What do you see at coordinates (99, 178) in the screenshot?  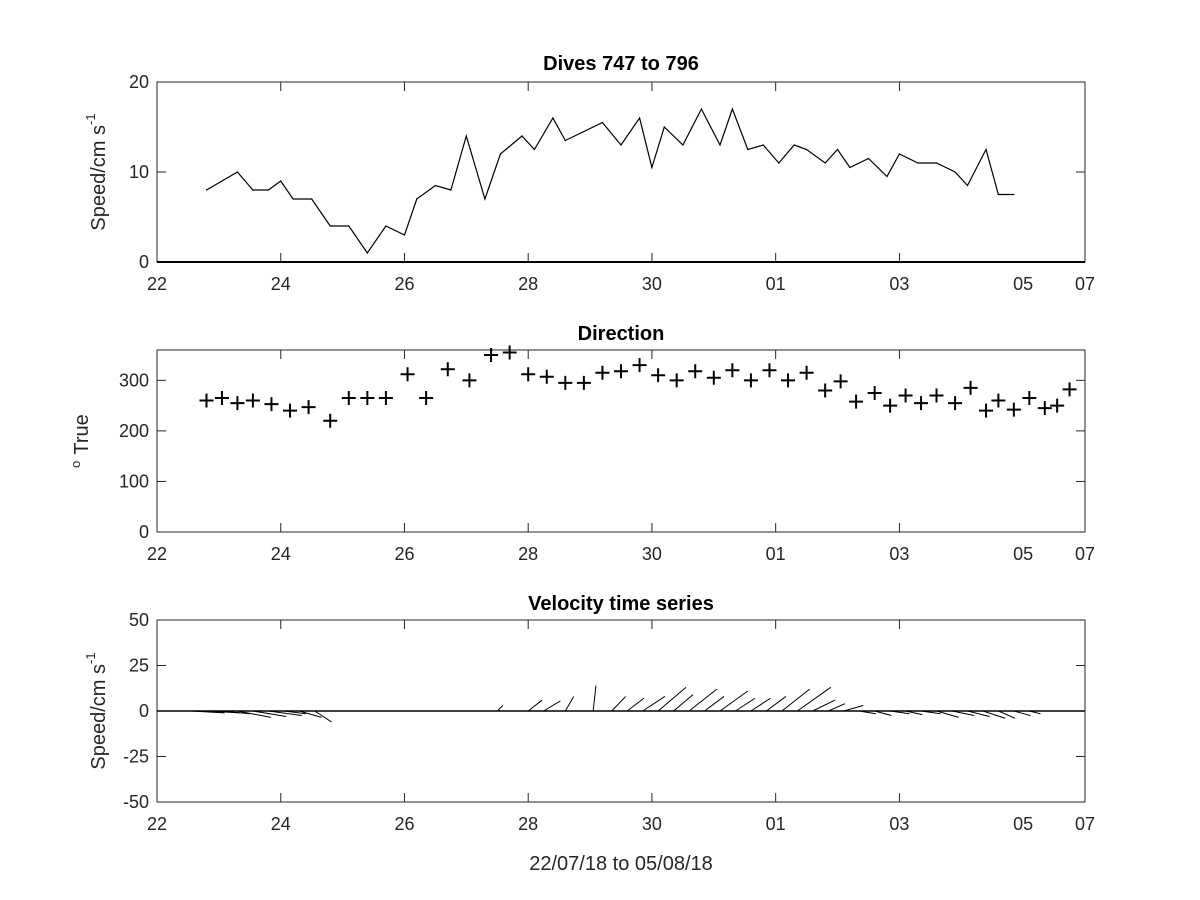 I see `panel1-ylabel-text: Speed/cm s` at bounding box center [99, 178].